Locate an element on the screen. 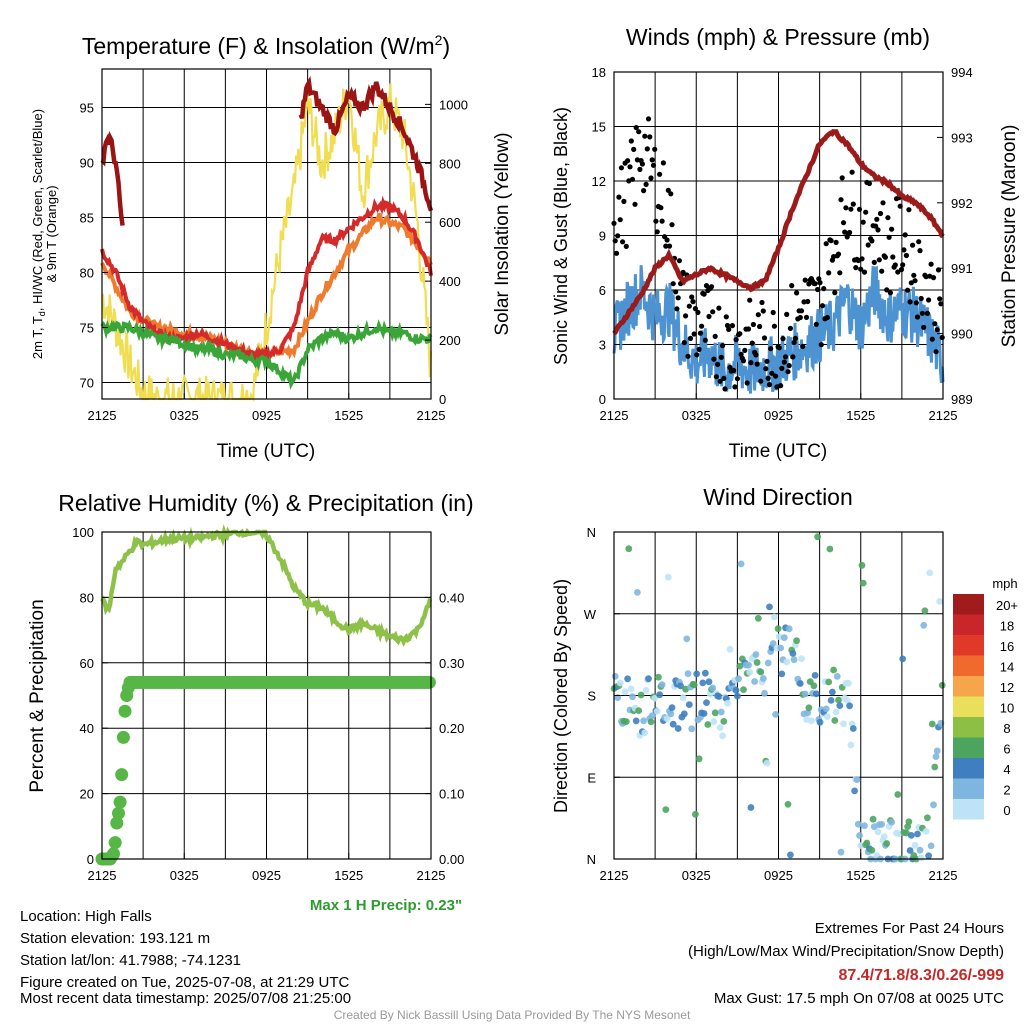  y-tick-label: 0.10 is located at coordinates (451, 794).